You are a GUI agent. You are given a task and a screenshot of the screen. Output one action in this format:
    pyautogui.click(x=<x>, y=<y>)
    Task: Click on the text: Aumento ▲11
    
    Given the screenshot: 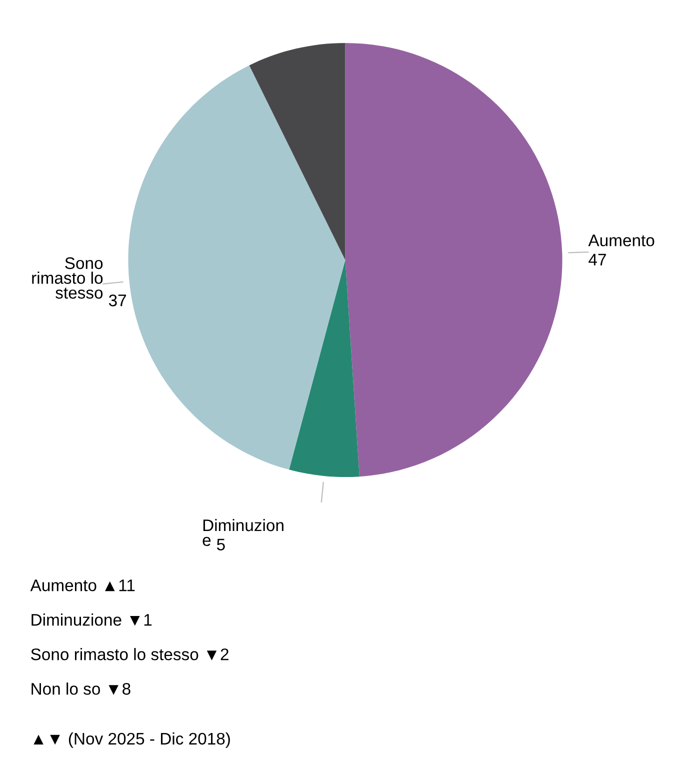 What is the action you would take?
    pyautogui.click(x=82, y=586)
    